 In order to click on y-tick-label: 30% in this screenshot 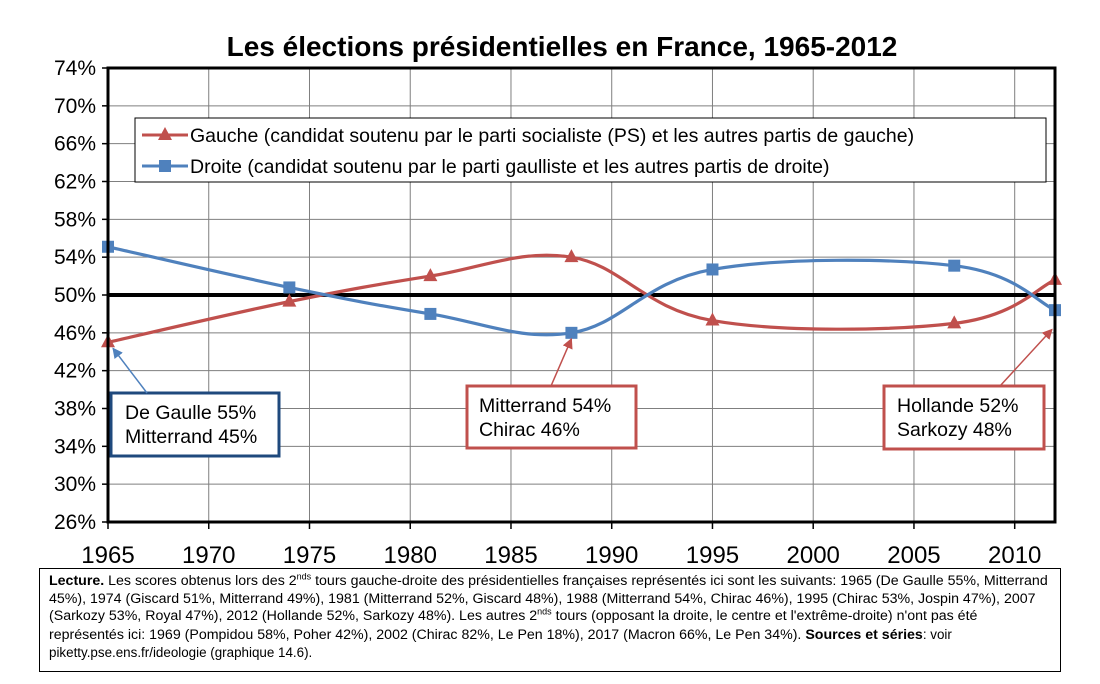, I will do `click(75, 484)`.